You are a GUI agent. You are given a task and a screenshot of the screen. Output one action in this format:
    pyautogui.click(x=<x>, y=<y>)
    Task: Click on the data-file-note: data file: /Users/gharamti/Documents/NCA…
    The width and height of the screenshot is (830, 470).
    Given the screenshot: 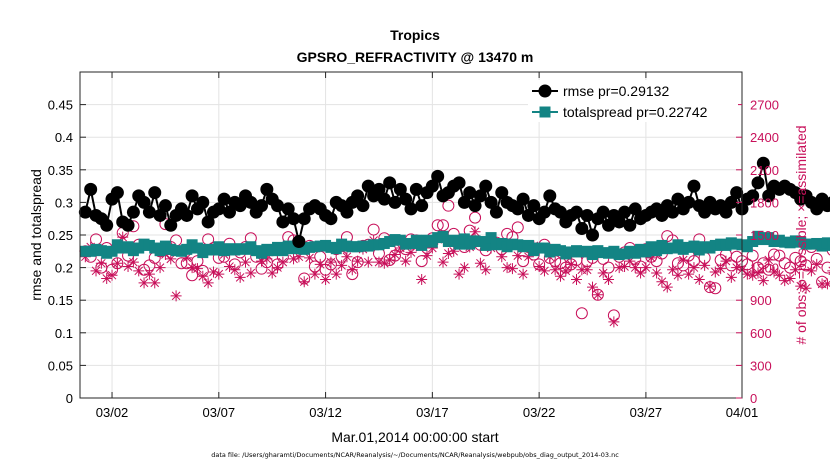 What is the action you would take?
    pyautogui.click(x=415, y=455)
    